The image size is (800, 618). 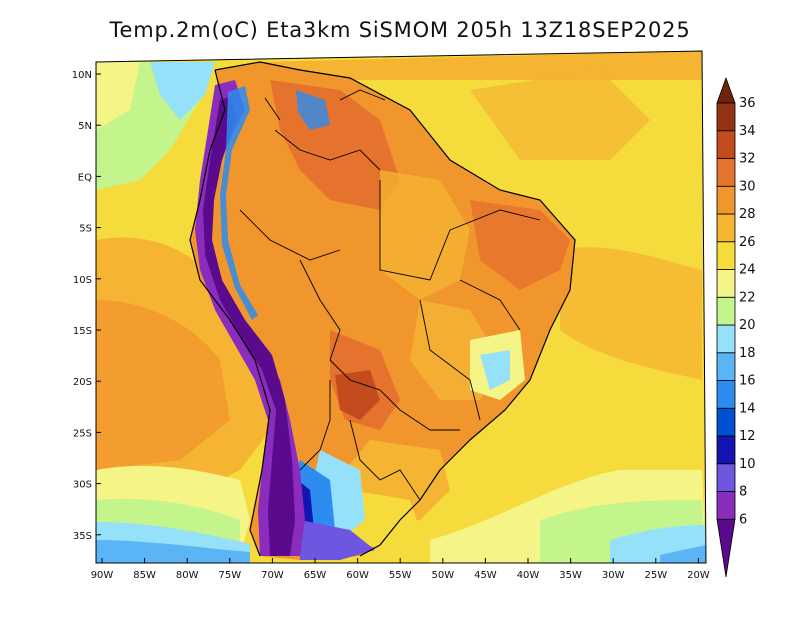 I want to click on lon-label: 35W, so click(x=570, y=575).